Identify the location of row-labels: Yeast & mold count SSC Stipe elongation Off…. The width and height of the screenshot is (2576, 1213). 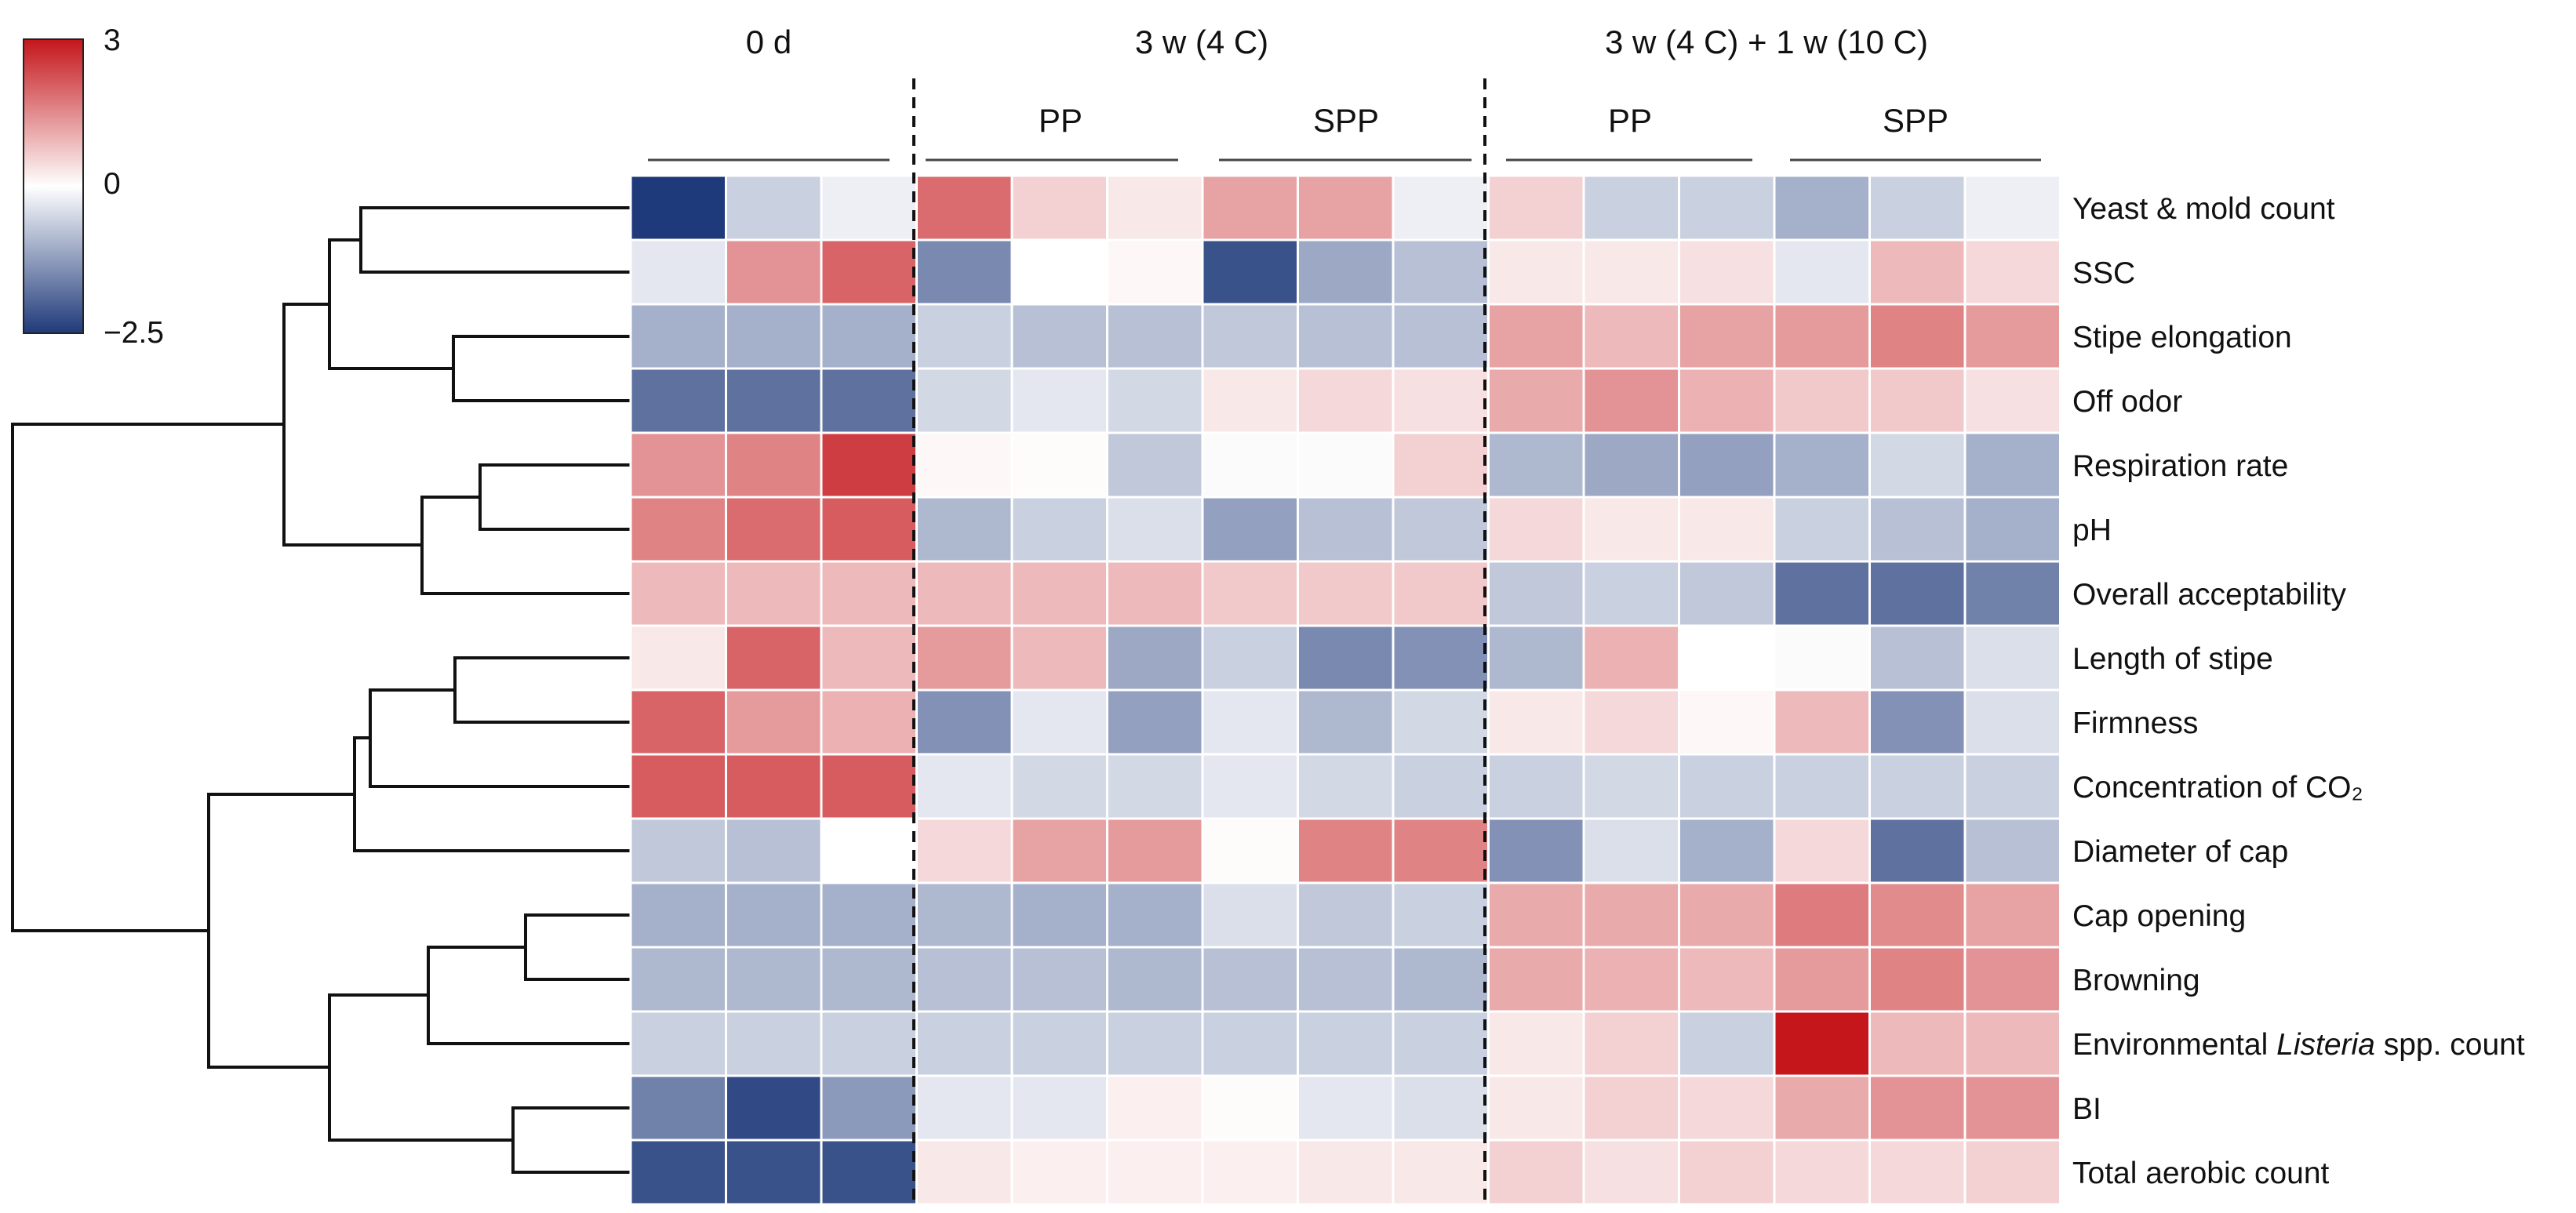
(2298, 691).